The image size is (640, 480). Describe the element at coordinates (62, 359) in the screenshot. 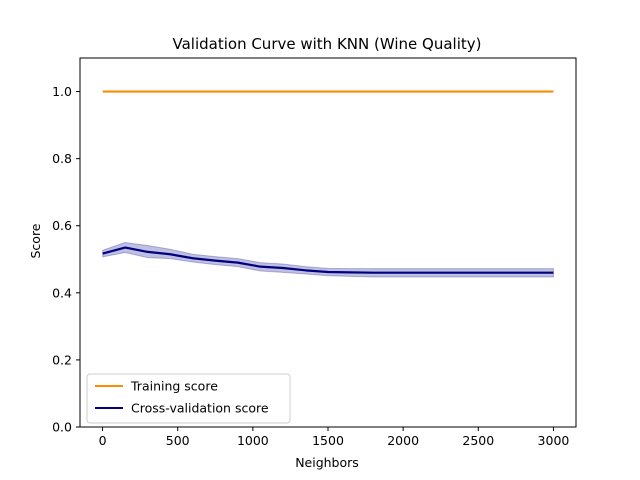

I see `y-tick-label: 0.2` at that location.